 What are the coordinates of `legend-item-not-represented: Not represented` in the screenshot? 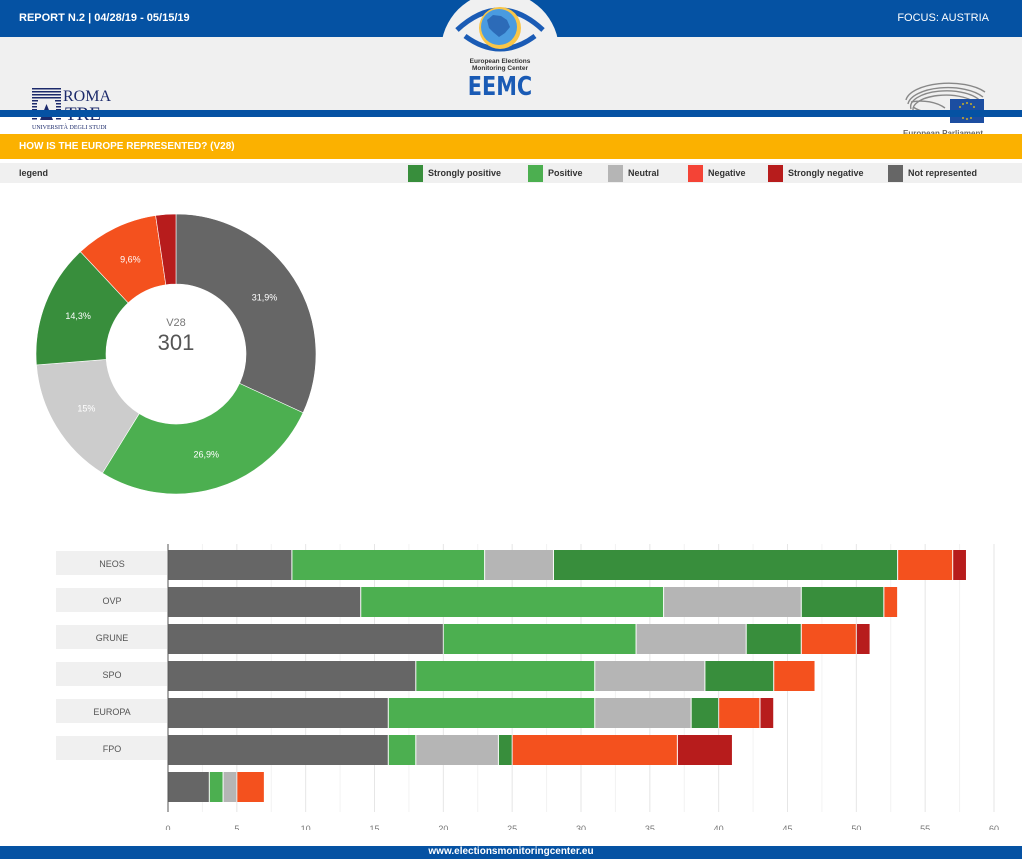 It's located at (932, 173).